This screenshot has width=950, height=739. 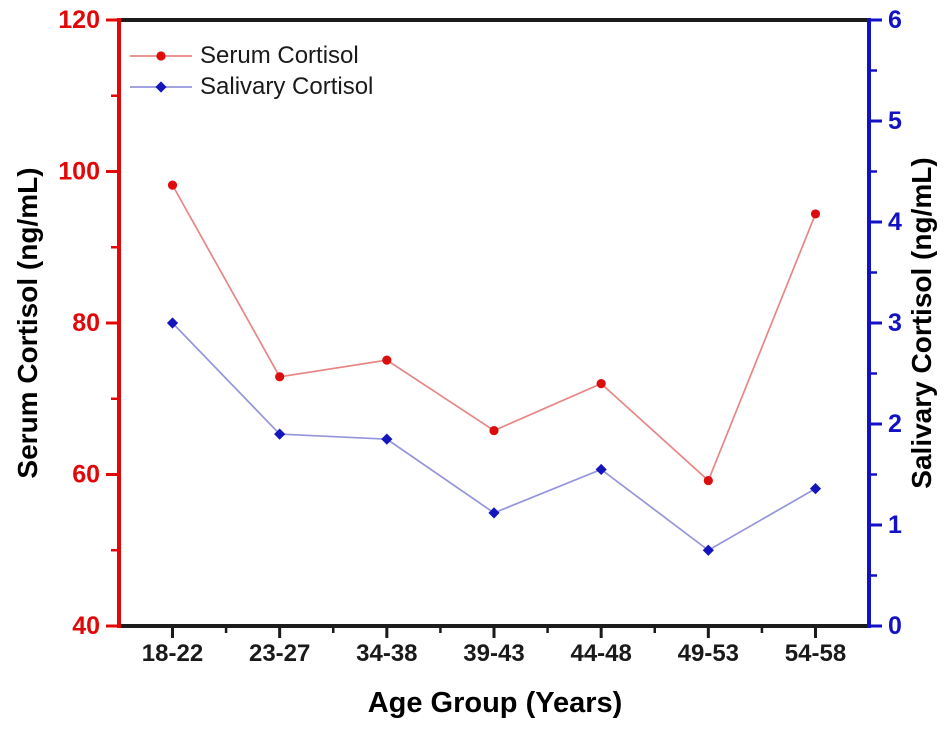 I want to click on legend: Serum Cortisol Salivary Cortisol, so click(x=251, y=71).